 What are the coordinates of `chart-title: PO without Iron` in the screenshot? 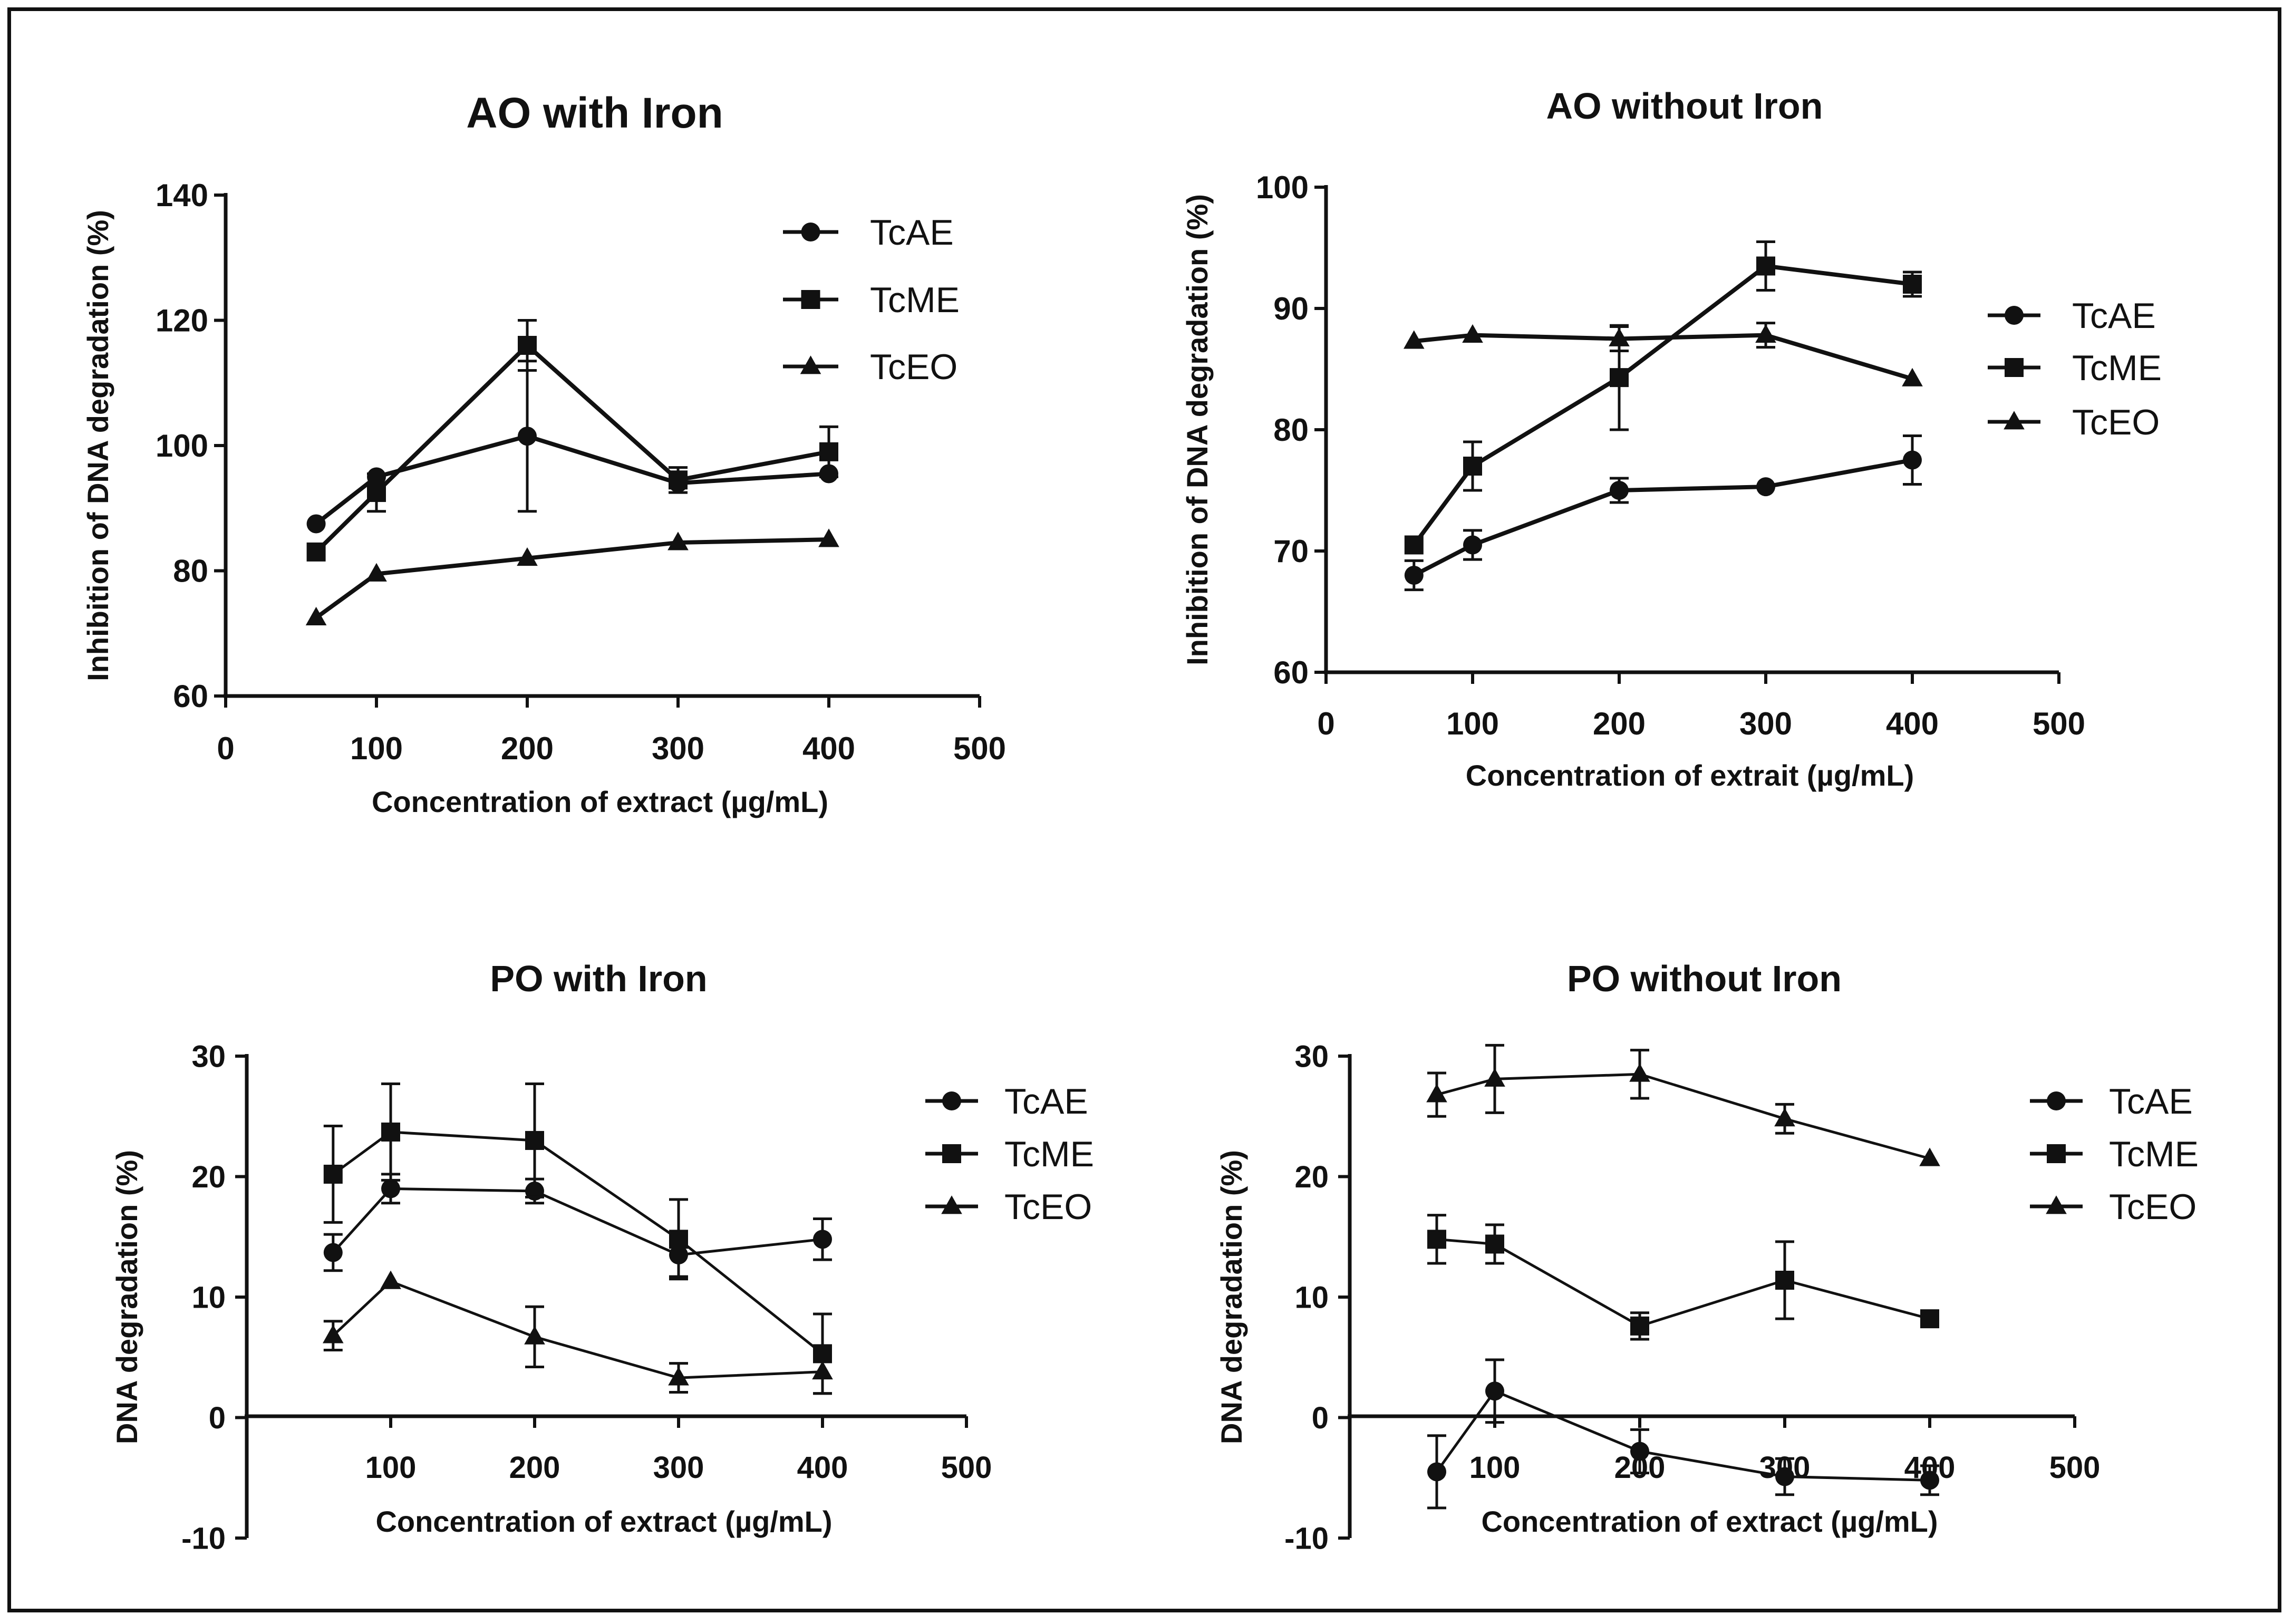 It's located at (1704, 978).